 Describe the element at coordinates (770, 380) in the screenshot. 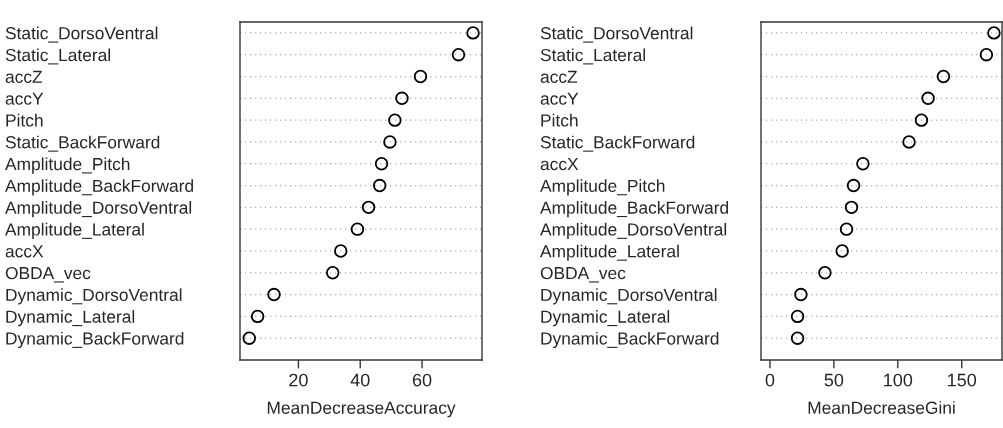

I see `x-tick-label: 0` at that location.